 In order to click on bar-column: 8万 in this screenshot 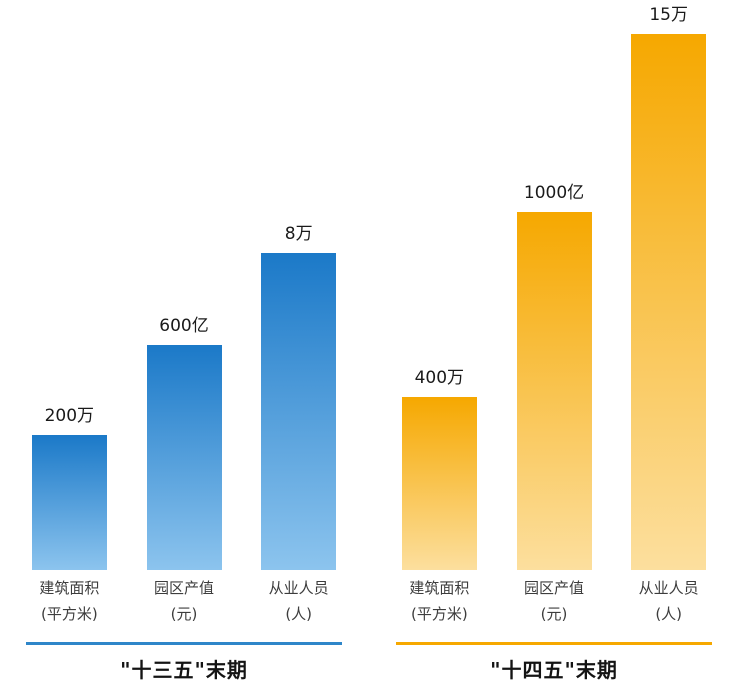, I will do `click(298, 285)`.